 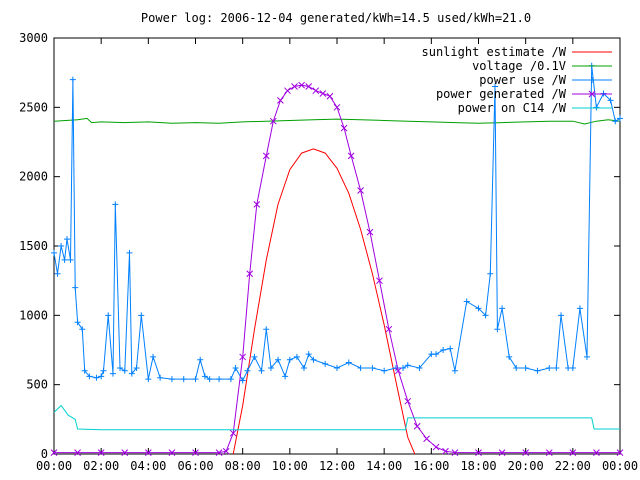 What do you see at coordinates (522, 80) in the screenshot?
I see `legend-label: power use /W` at bounding box center [522, 80].